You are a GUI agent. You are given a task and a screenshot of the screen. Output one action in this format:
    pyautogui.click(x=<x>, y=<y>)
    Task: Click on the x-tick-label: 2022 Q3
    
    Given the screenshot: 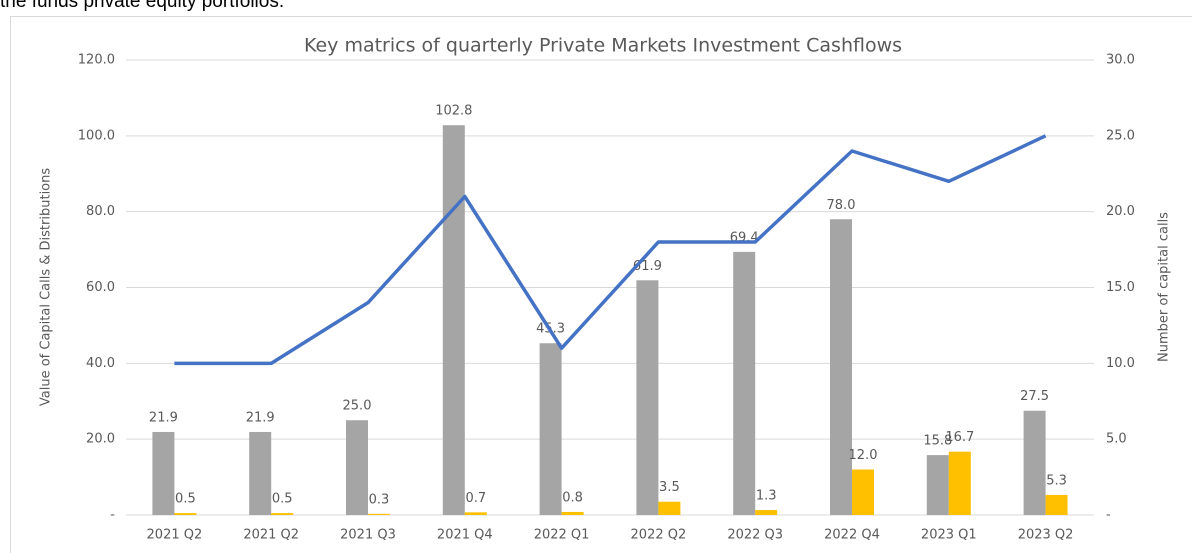 What is the action you would take?
    pyautogui.click(x=755, y=535)
    